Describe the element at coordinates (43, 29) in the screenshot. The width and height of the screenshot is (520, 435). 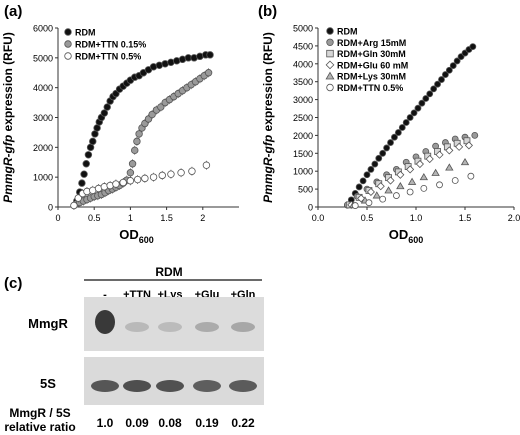
I see `y-tick-label: 6000` at that location.